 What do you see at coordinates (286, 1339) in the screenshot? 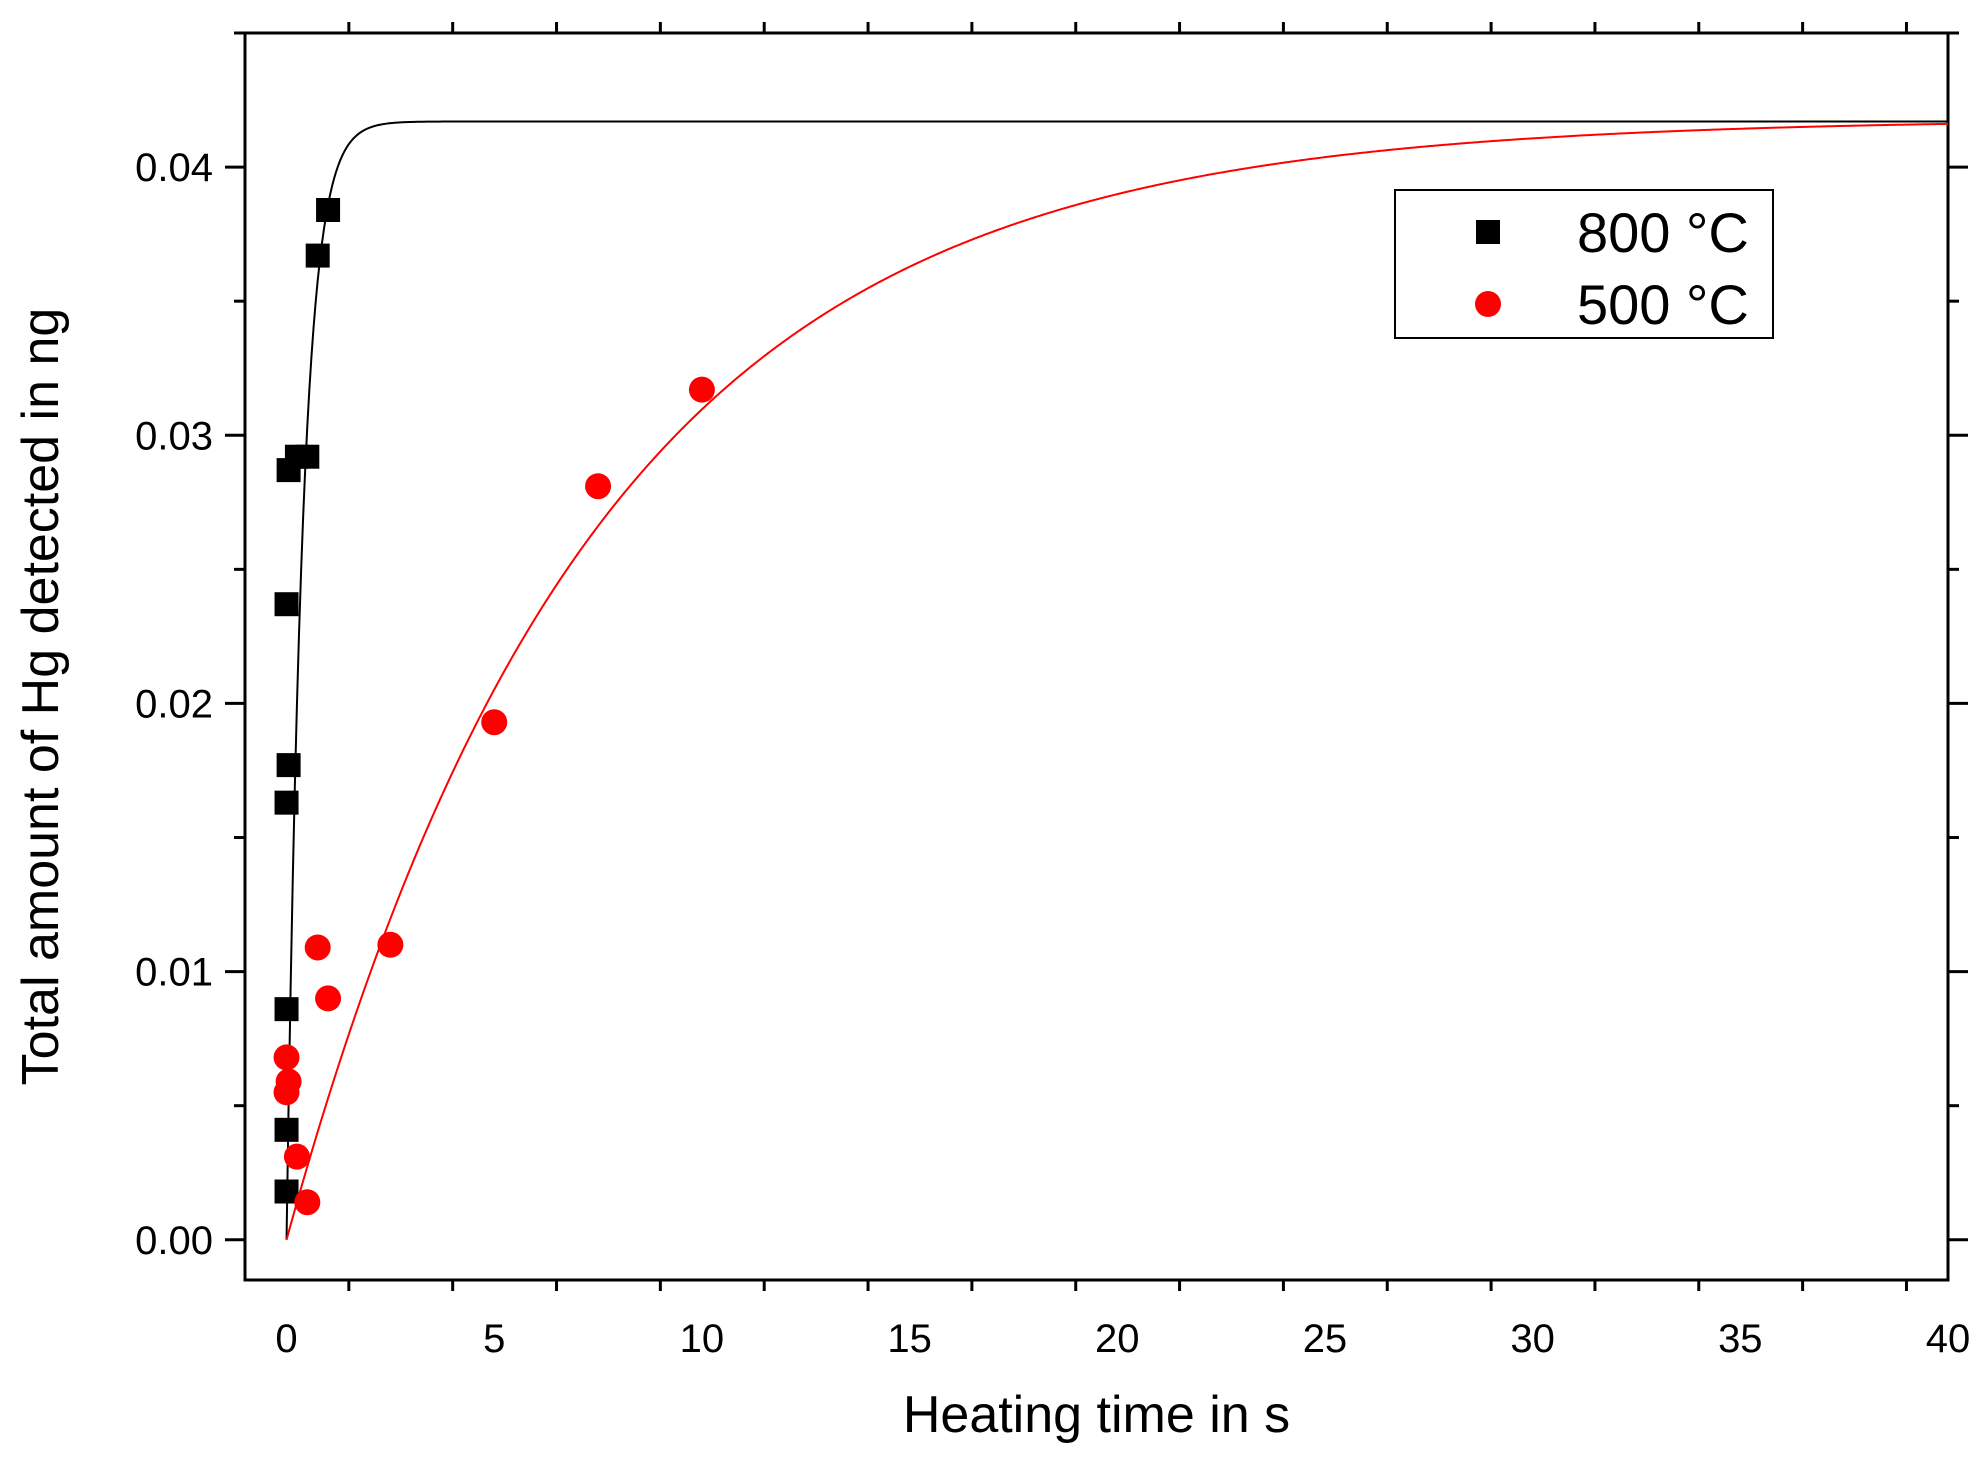
I see `x-tick-label: 0` at bounding box center [286, 1339].